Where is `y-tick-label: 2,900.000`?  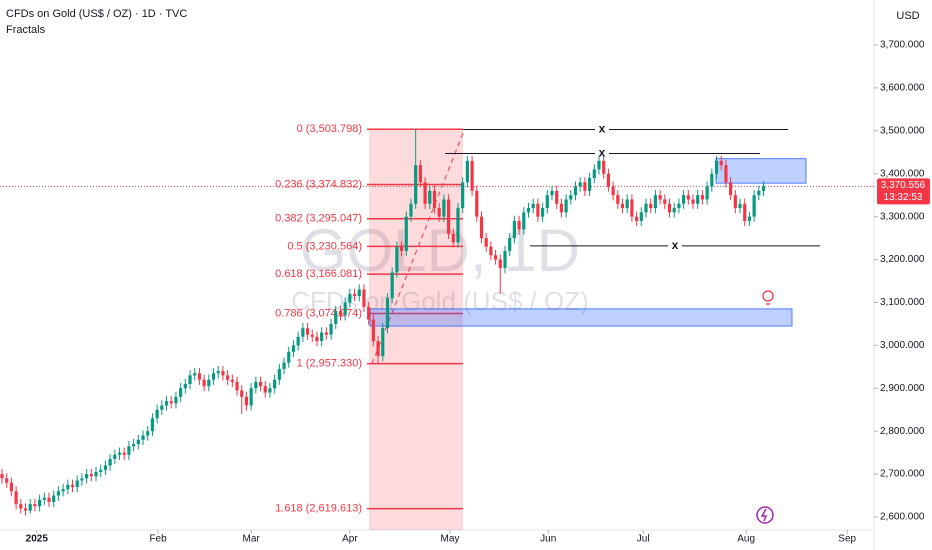
y-tick-label: 2,900.000 is located at coordinates (902, 388).